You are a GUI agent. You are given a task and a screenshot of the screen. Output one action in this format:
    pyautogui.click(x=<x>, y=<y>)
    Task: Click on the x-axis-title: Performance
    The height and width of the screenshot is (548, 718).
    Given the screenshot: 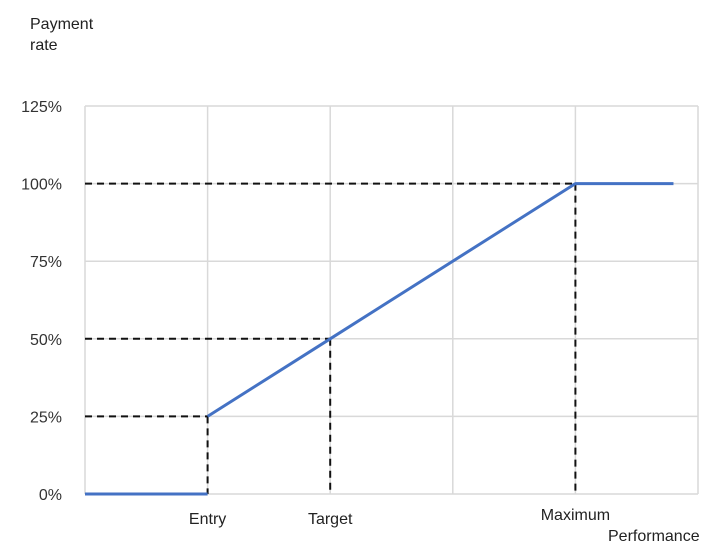 What is the action you would take?
    pyautogui.click(x=654, y=535)
    